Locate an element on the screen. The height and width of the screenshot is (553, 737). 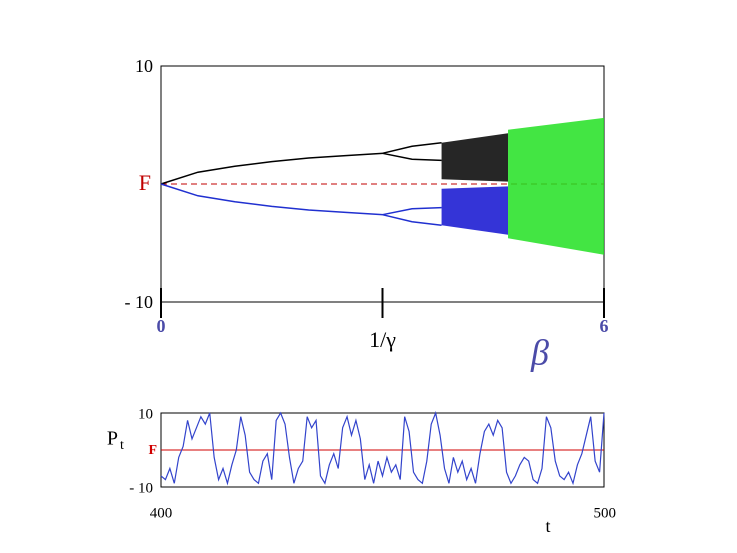
x-axis-label: t is located at coordinates (547, 526).